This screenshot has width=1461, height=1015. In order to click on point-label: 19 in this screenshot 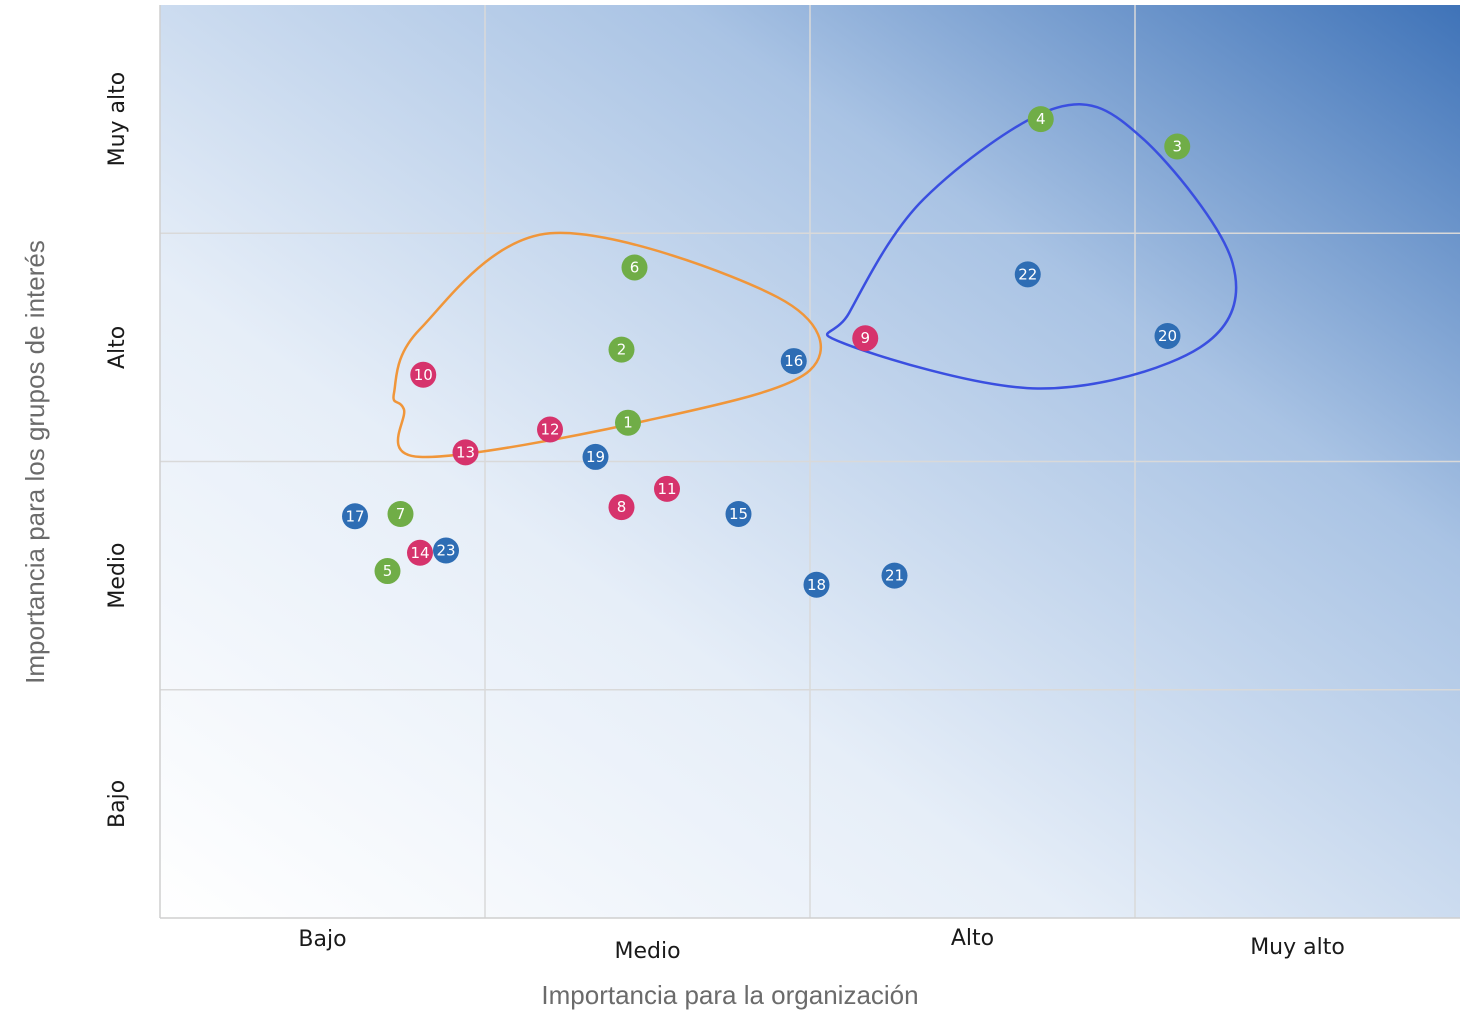, I will do `click(595, 457)`.